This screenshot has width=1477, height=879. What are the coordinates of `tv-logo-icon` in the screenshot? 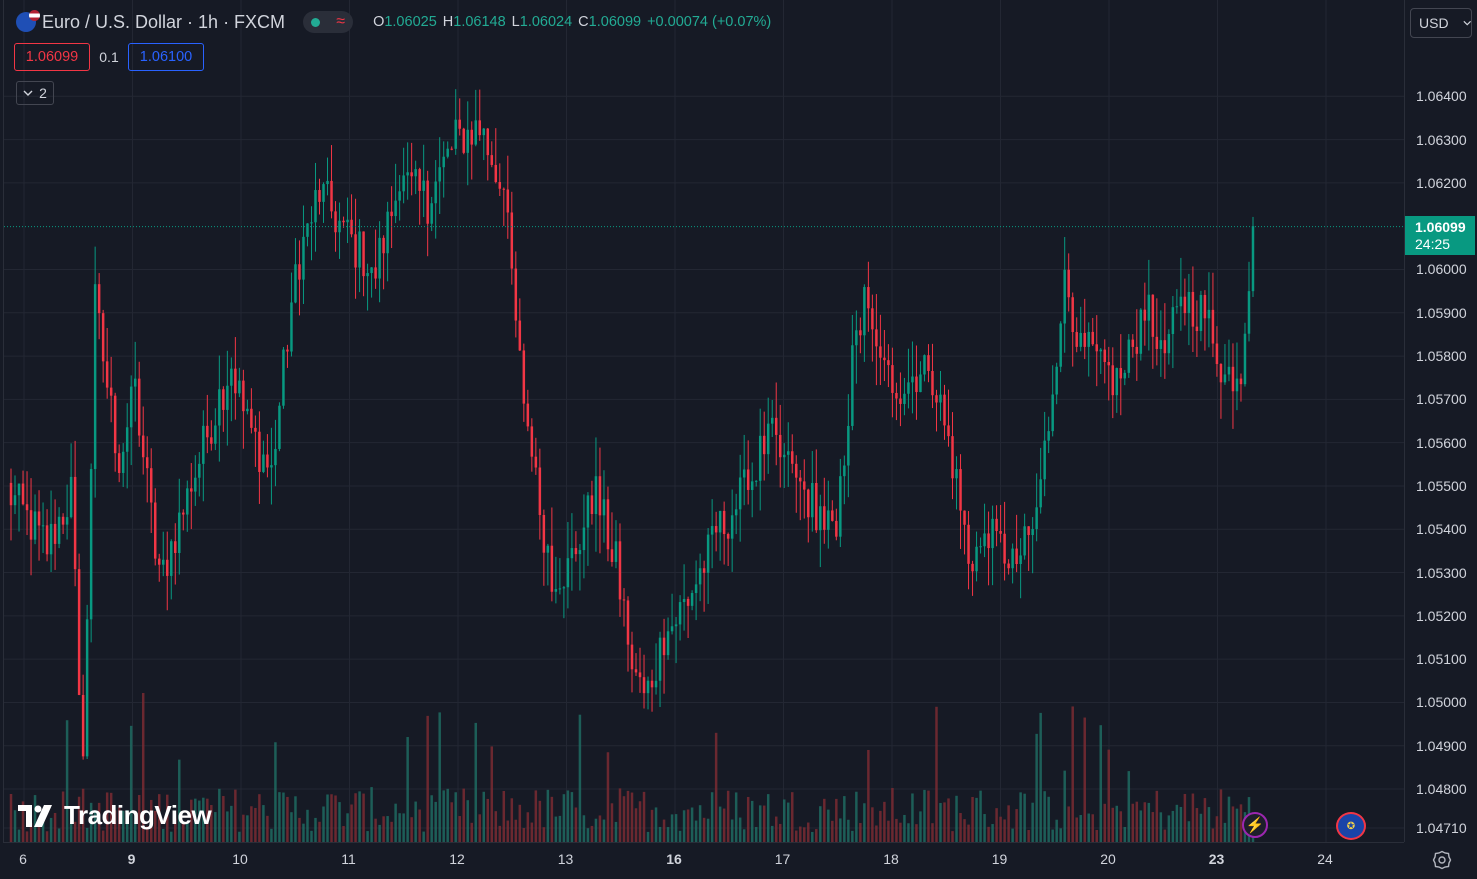 It's located at (35, 815).